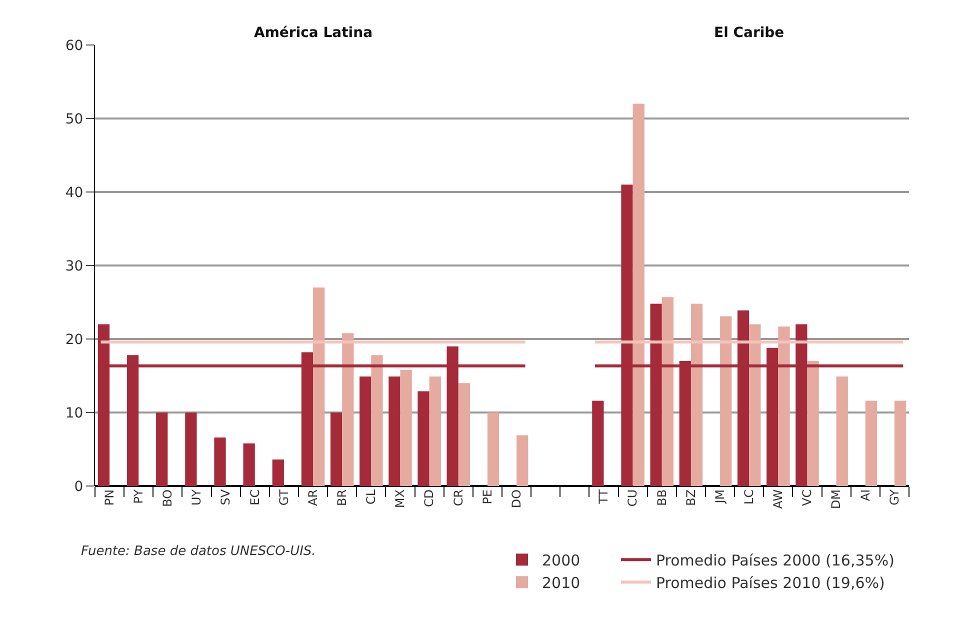  Describe the element at coordinates (894, 497) in the screenshot. I see `x-tick-label: GY` at that location.